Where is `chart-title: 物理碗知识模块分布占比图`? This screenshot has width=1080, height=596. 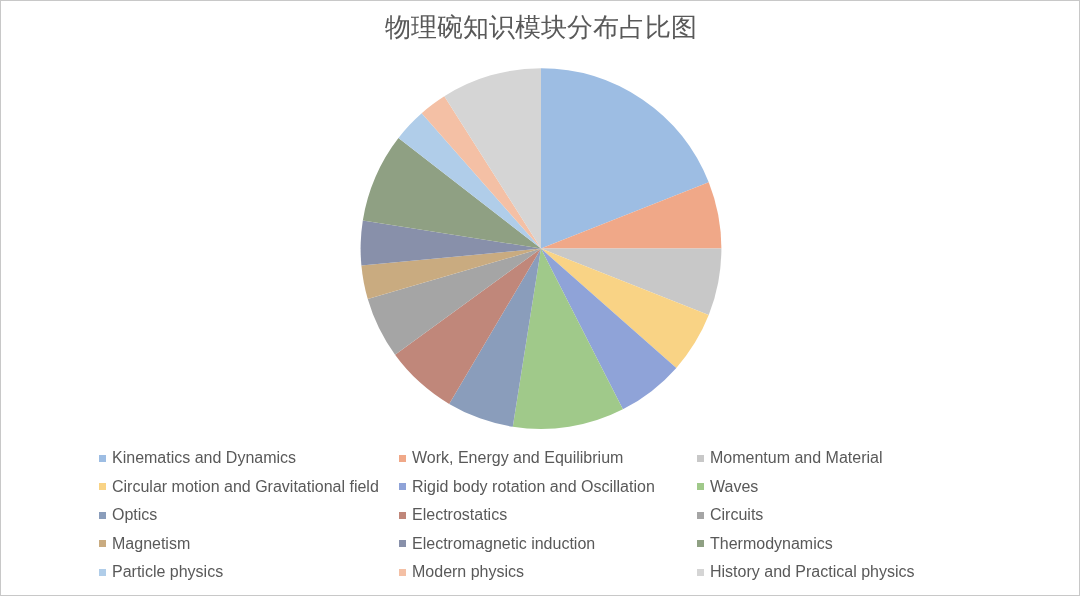
chart-title: 物理碗知识模块分布占比图 is located at coordinates (541, 26).